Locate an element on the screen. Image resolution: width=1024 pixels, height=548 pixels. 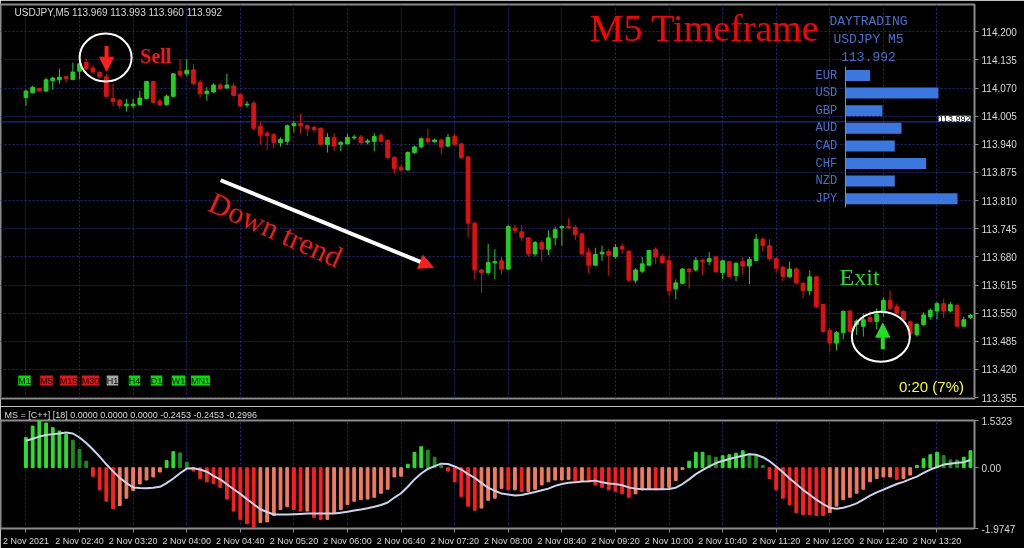
x-tick-label: 2 Nov 04:40 is located at coordinates (240, 540).